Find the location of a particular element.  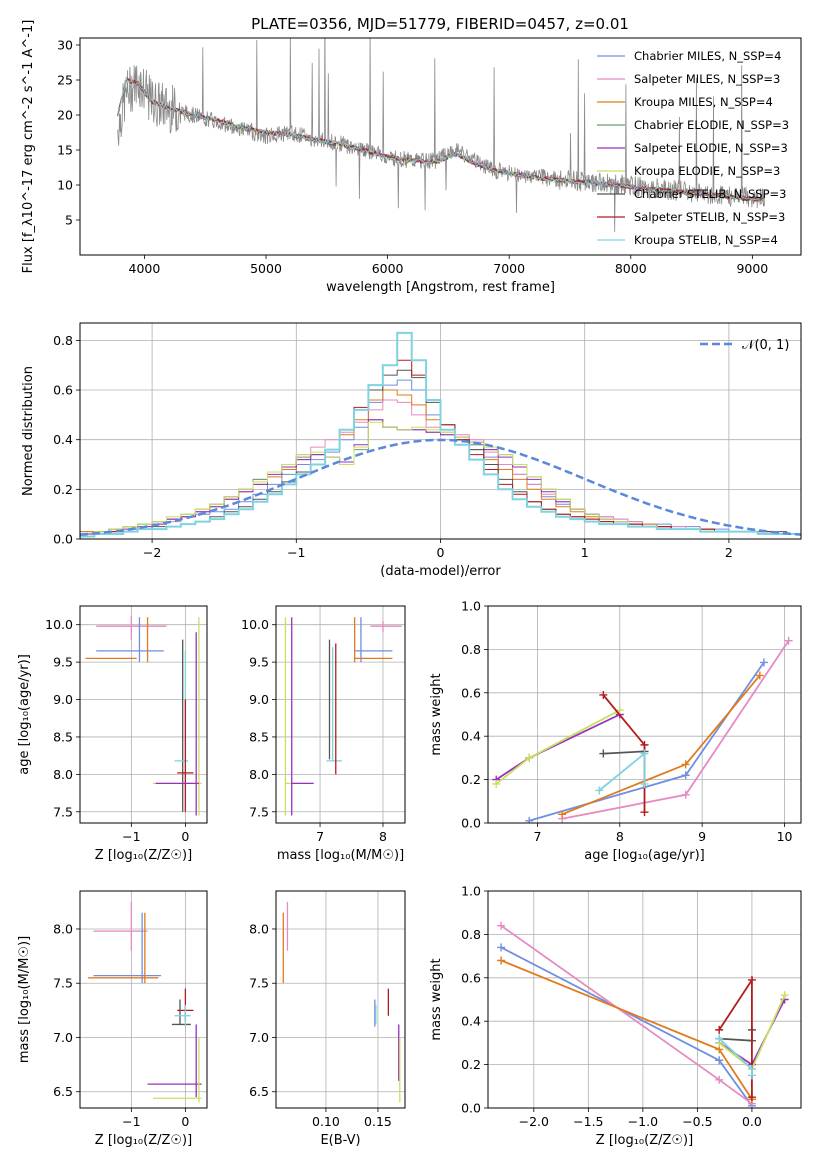

x-tick-label: −0.5 is located at coordinates (697, 1121).